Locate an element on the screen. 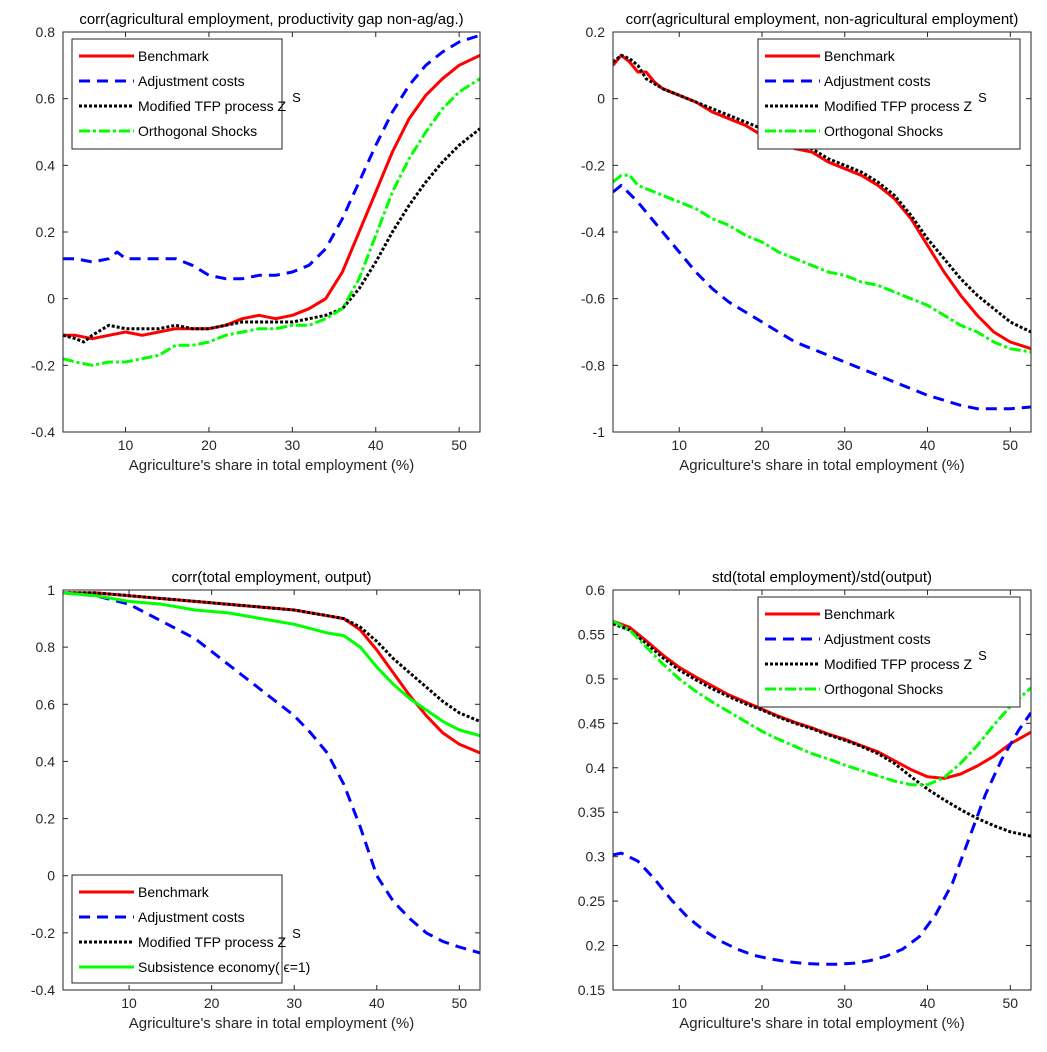 This screenshot has height=1052, width=1047. y-tick-label: 0.15 is located at coordinates (591, 990).